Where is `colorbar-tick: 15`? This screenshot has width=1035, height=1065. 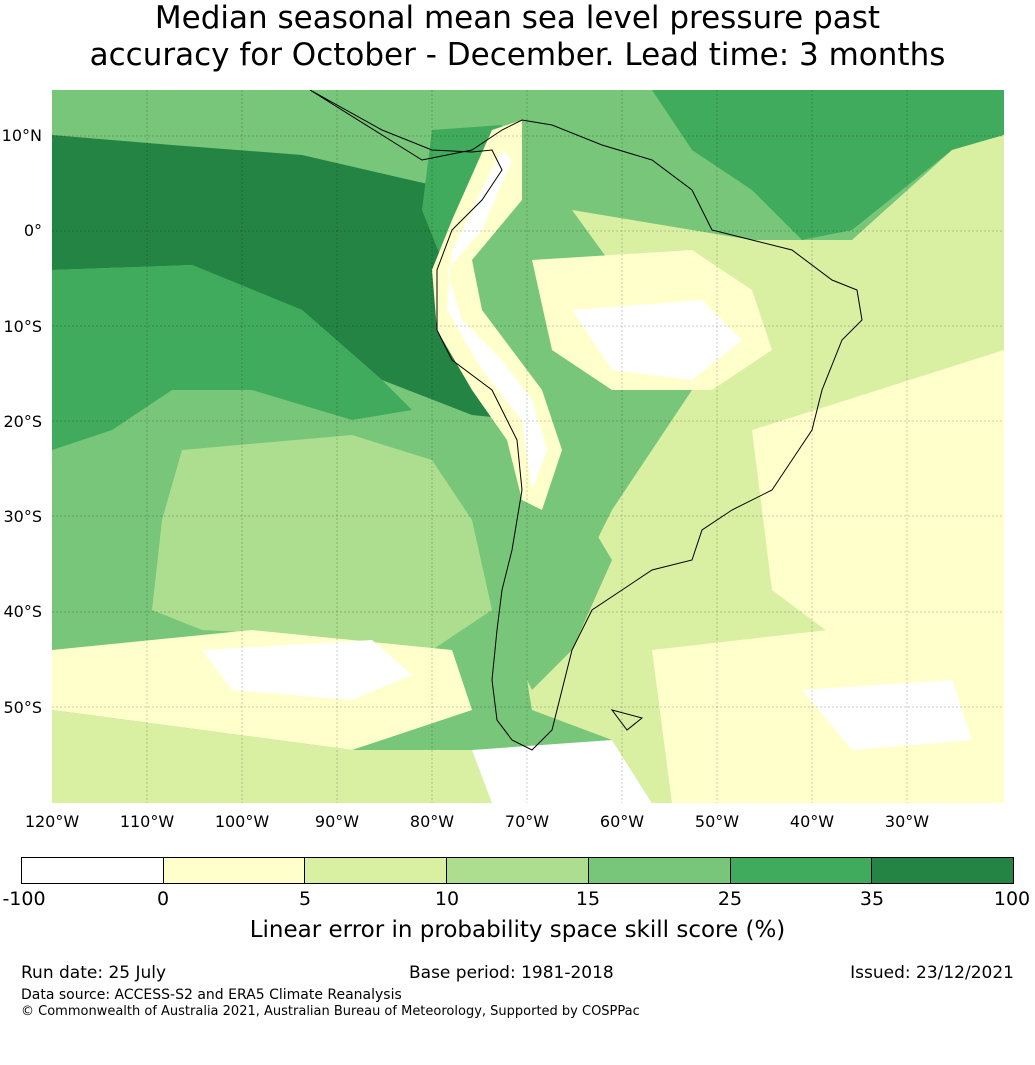
colorbar-tick: 15 is located at coordinates (588, 899).